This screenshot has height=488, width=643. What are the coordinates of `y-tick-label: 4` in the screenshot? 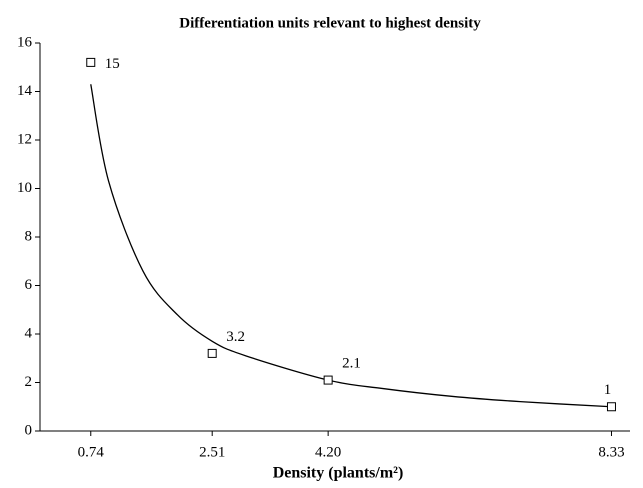 It's located at (29, 333).